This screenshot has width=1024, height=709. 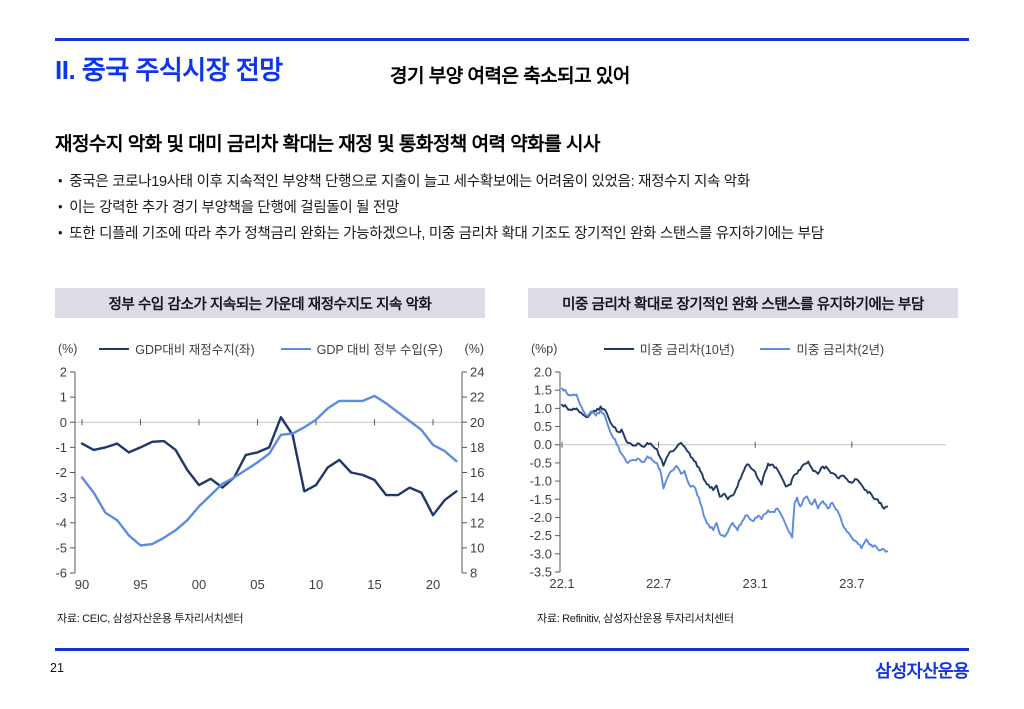 I want to click on svg-text: 16, so click(x=477, y=472).